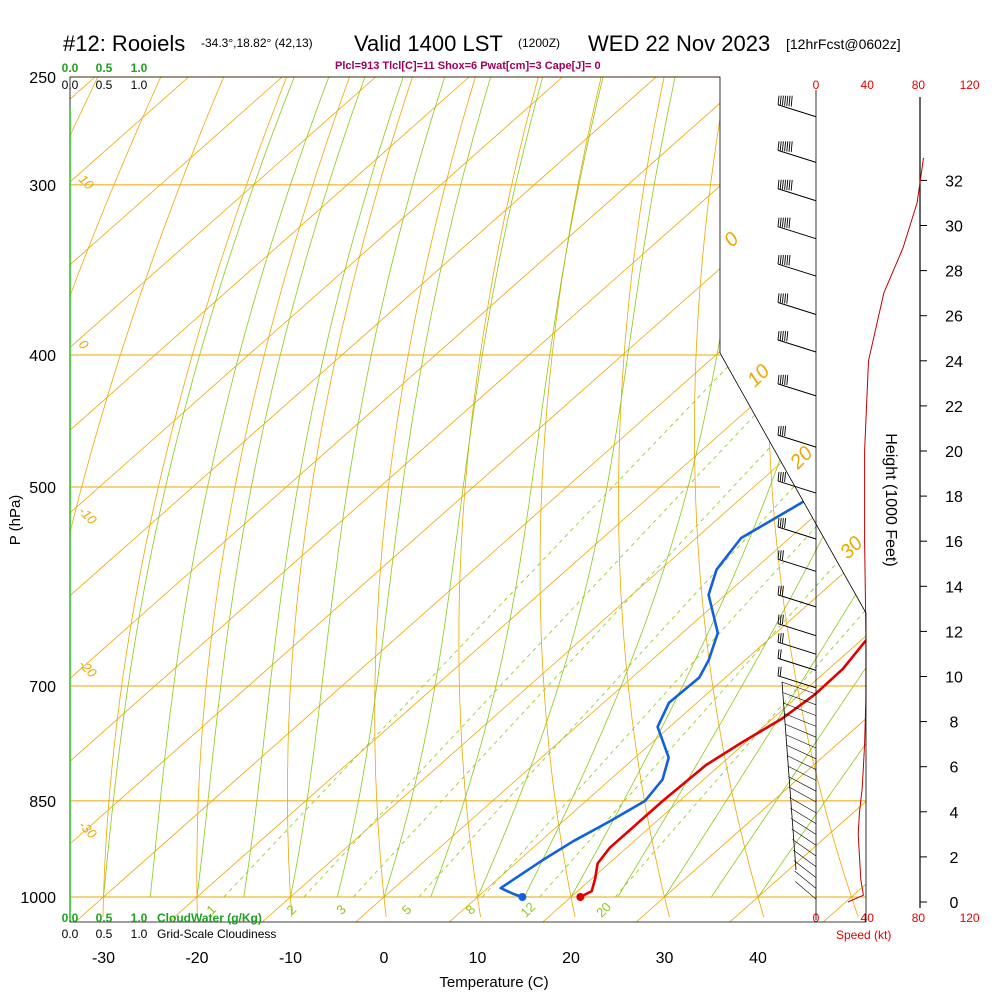  Describe the element at coordinates (954, 272) in the screenshot. I see `height-tick-label: 28` at that location.